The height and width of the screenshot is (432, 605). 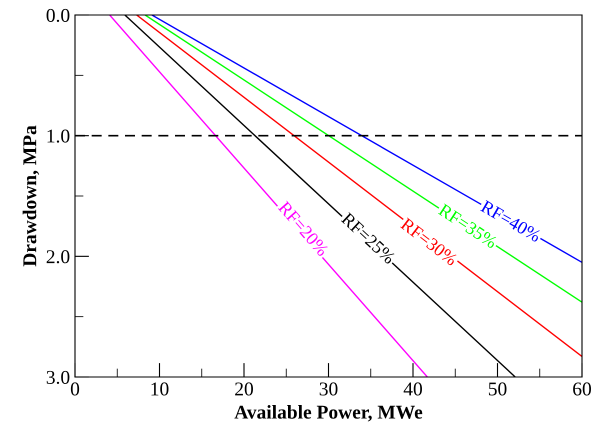 I want to click on y-tick-label: 0.0, so click(x=58, y=15).